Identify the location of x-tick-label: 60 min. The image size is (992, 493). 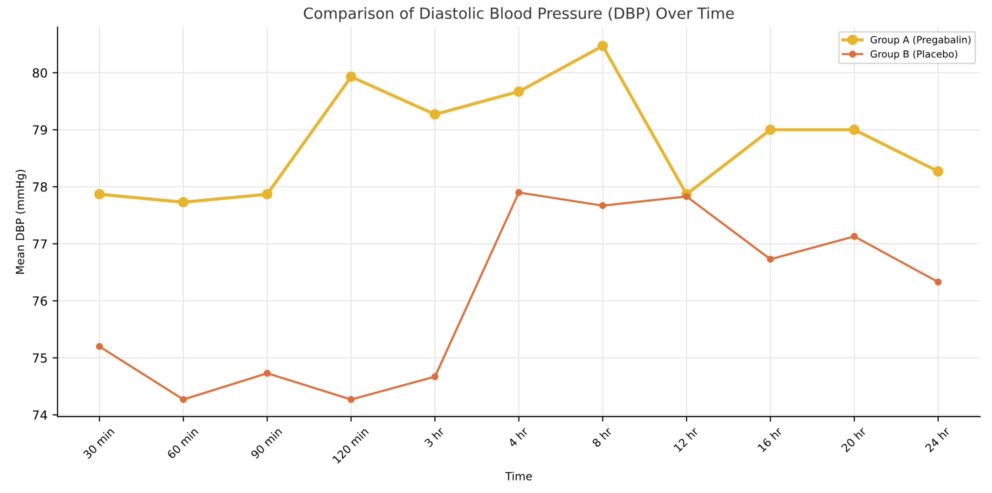
(182, 443).